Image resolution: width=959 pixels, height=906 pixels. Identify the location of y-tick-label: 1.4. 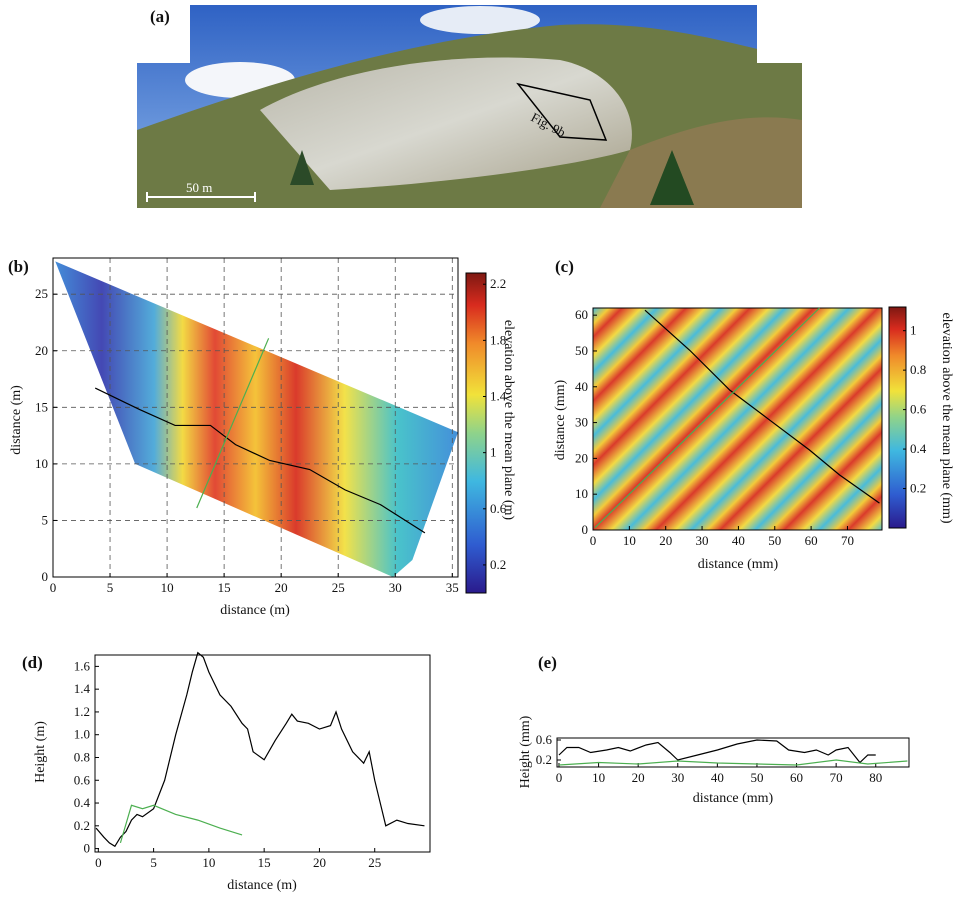
(82, 688).